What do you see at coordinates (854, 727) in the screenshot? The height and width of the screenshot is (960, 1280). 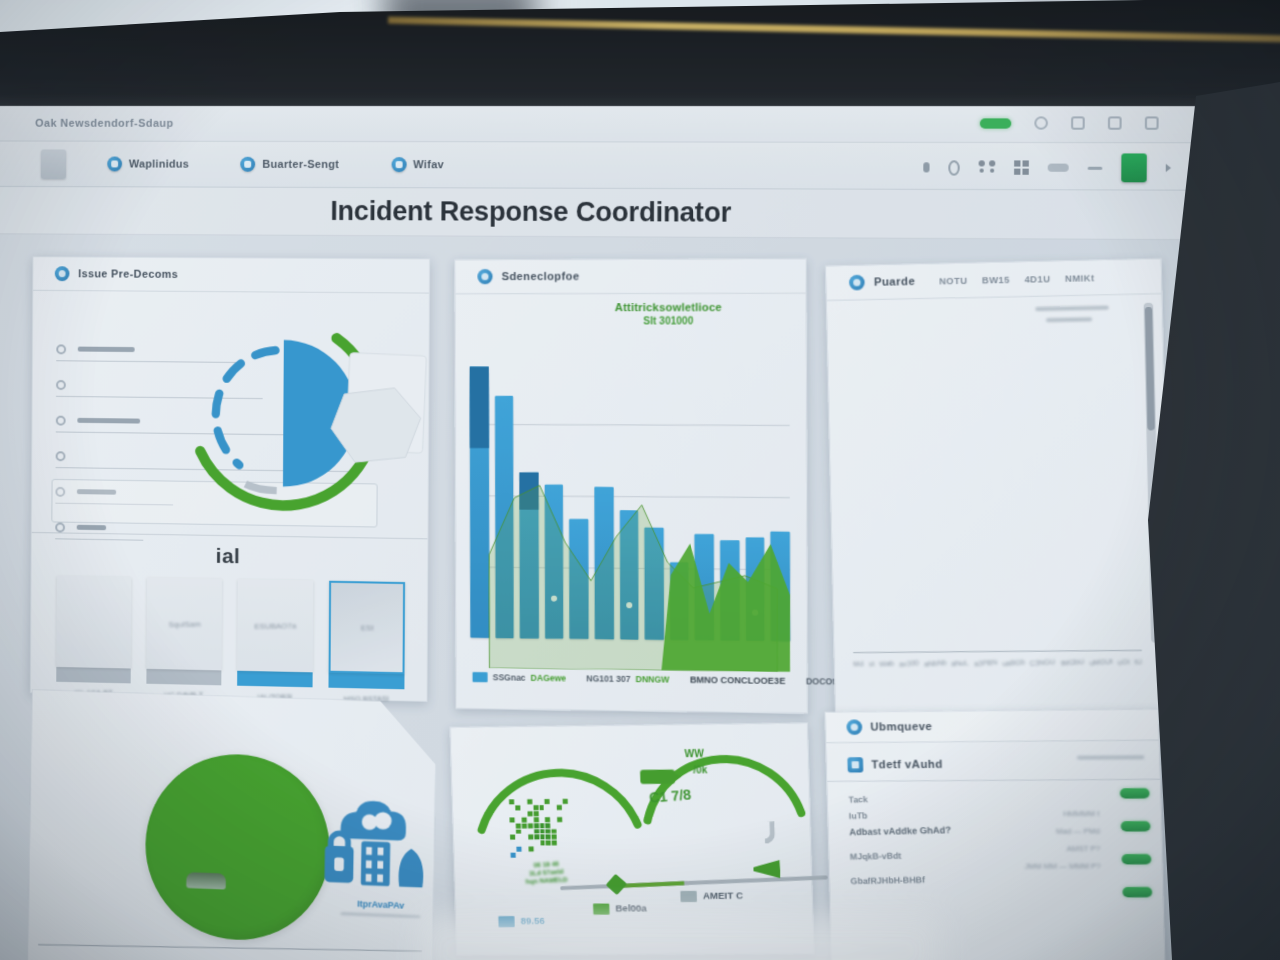 I see `card6-panel1-icon` at bounding box center [854, 727].